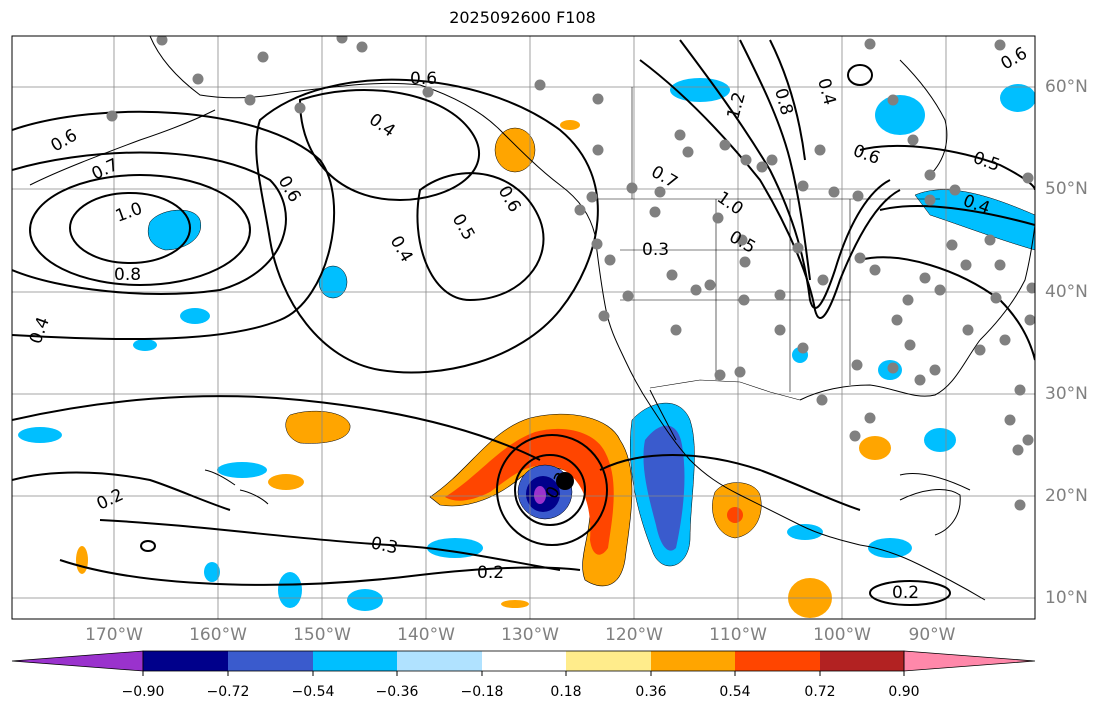 The width and height of the screenshot is (1105, 712). What do you see at coordinates (122, 147) in the screenshot?
I see `aleutians` at bounding box center [122, 147].